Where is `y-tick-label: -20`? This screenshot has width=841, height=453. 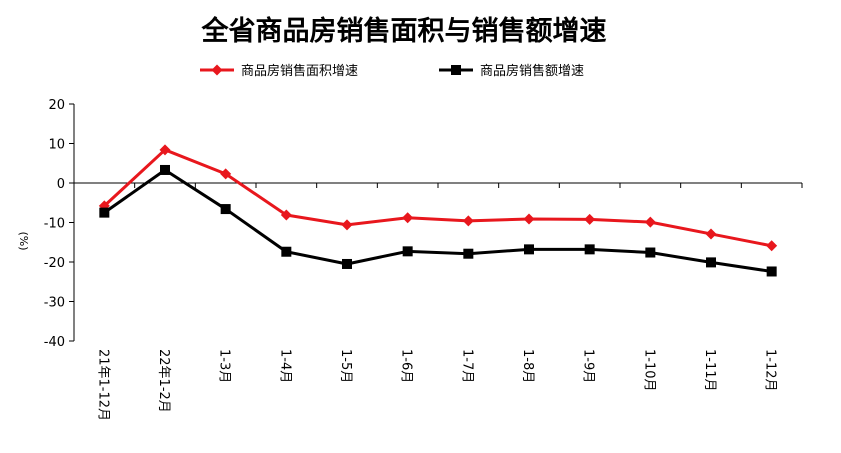
y-tick-label: -20 is located at coordinates (54, 263).